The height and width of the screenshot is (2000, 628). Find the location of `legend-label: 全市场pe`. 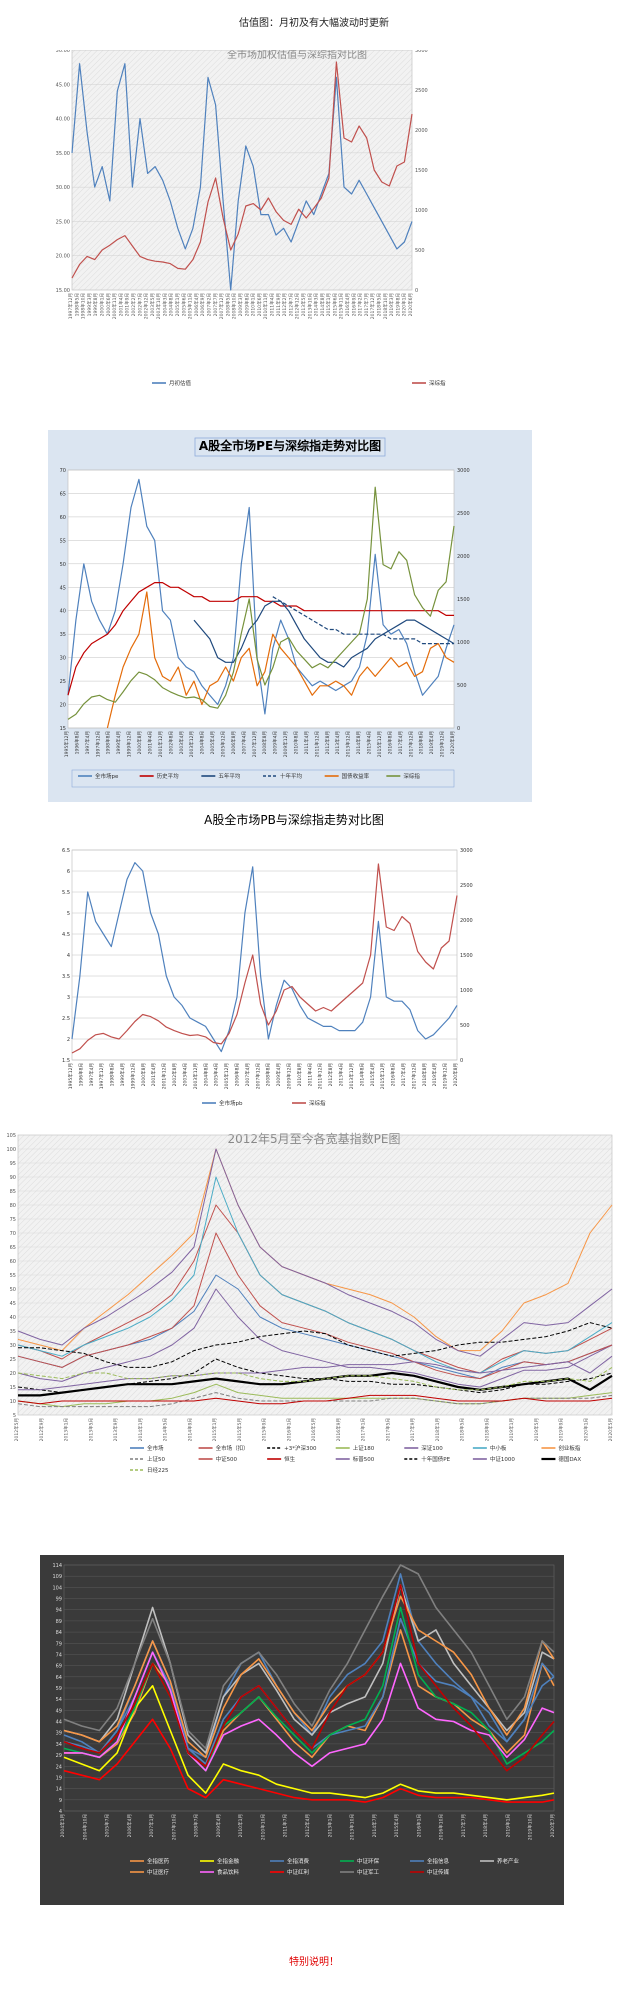

legend-label: 全市场pe is located at coordinates (107, 776).